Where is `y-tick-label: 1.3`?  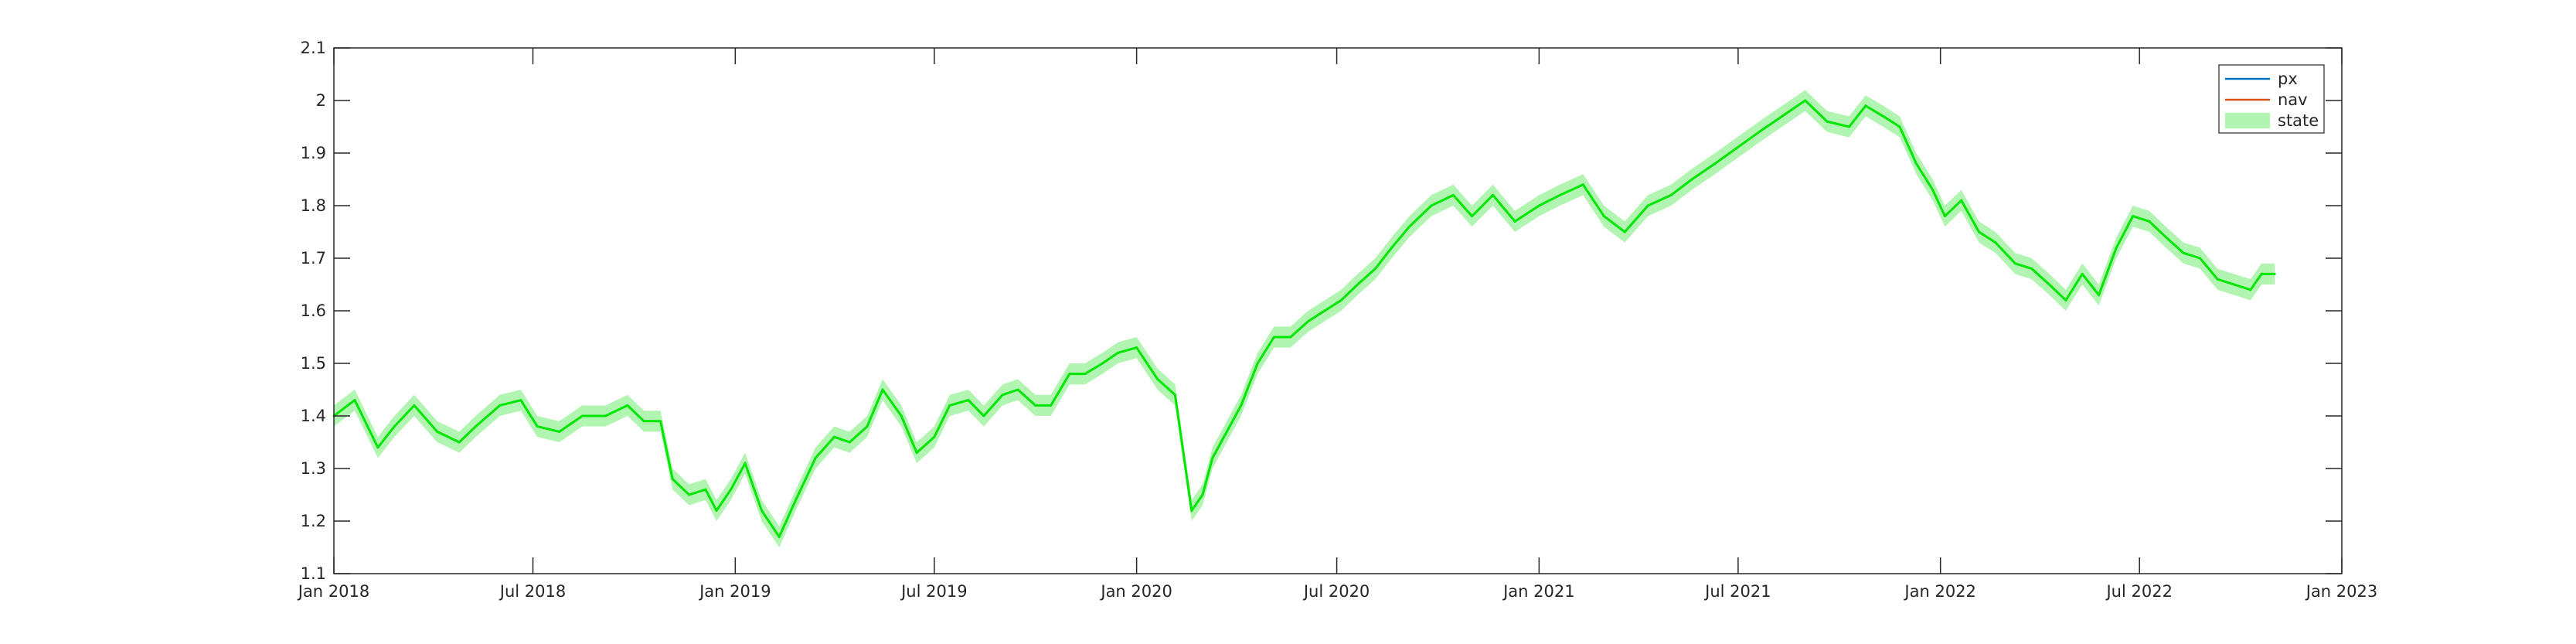 y-tick-label: 1.3 is located at coordinates (313, 468).